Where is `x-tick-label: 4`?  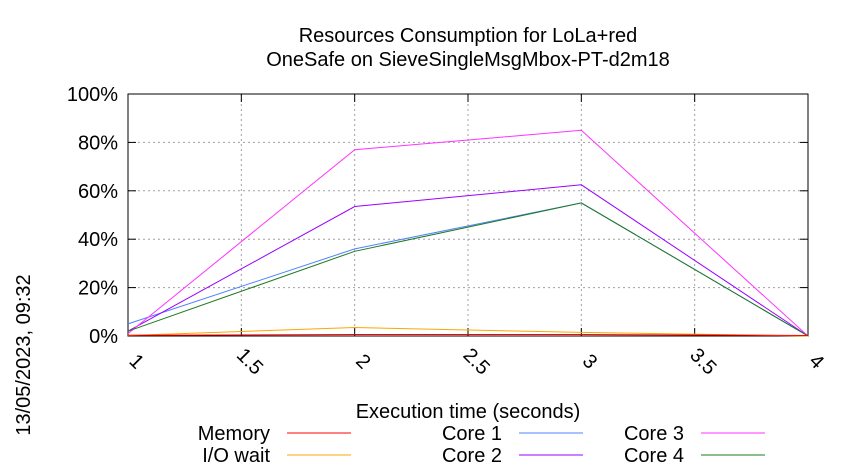 x-tick-label: 4 is located at coordinates (816, 361).